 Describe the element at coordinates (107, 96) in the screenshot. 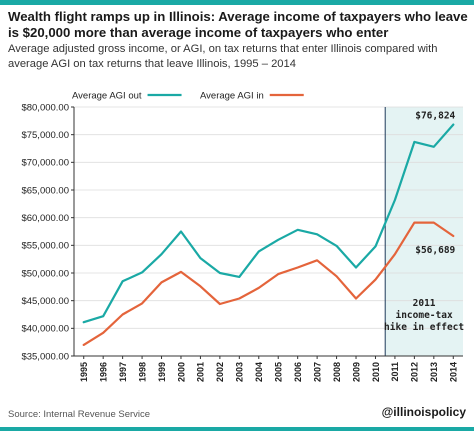

I see `legend-agi-out-label: Average AGI out` at that location.